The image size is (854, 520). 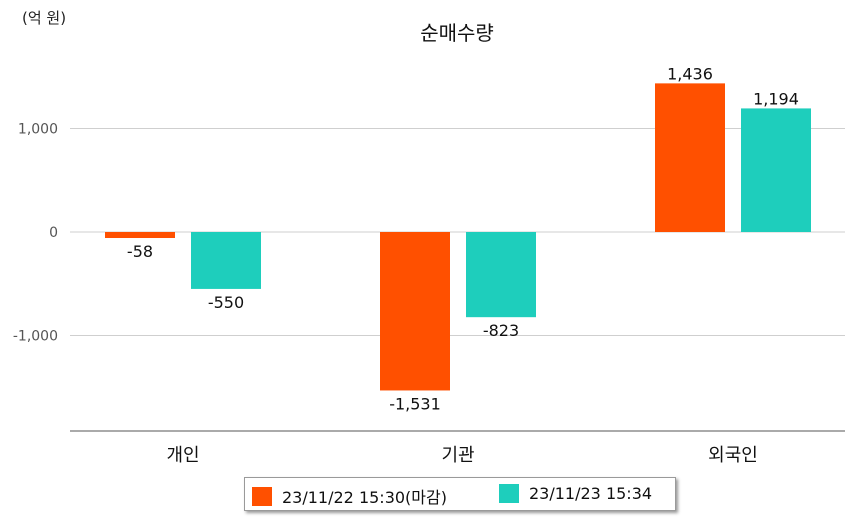 I want to click on data-label: 1,194, so click(x=776, y=98).